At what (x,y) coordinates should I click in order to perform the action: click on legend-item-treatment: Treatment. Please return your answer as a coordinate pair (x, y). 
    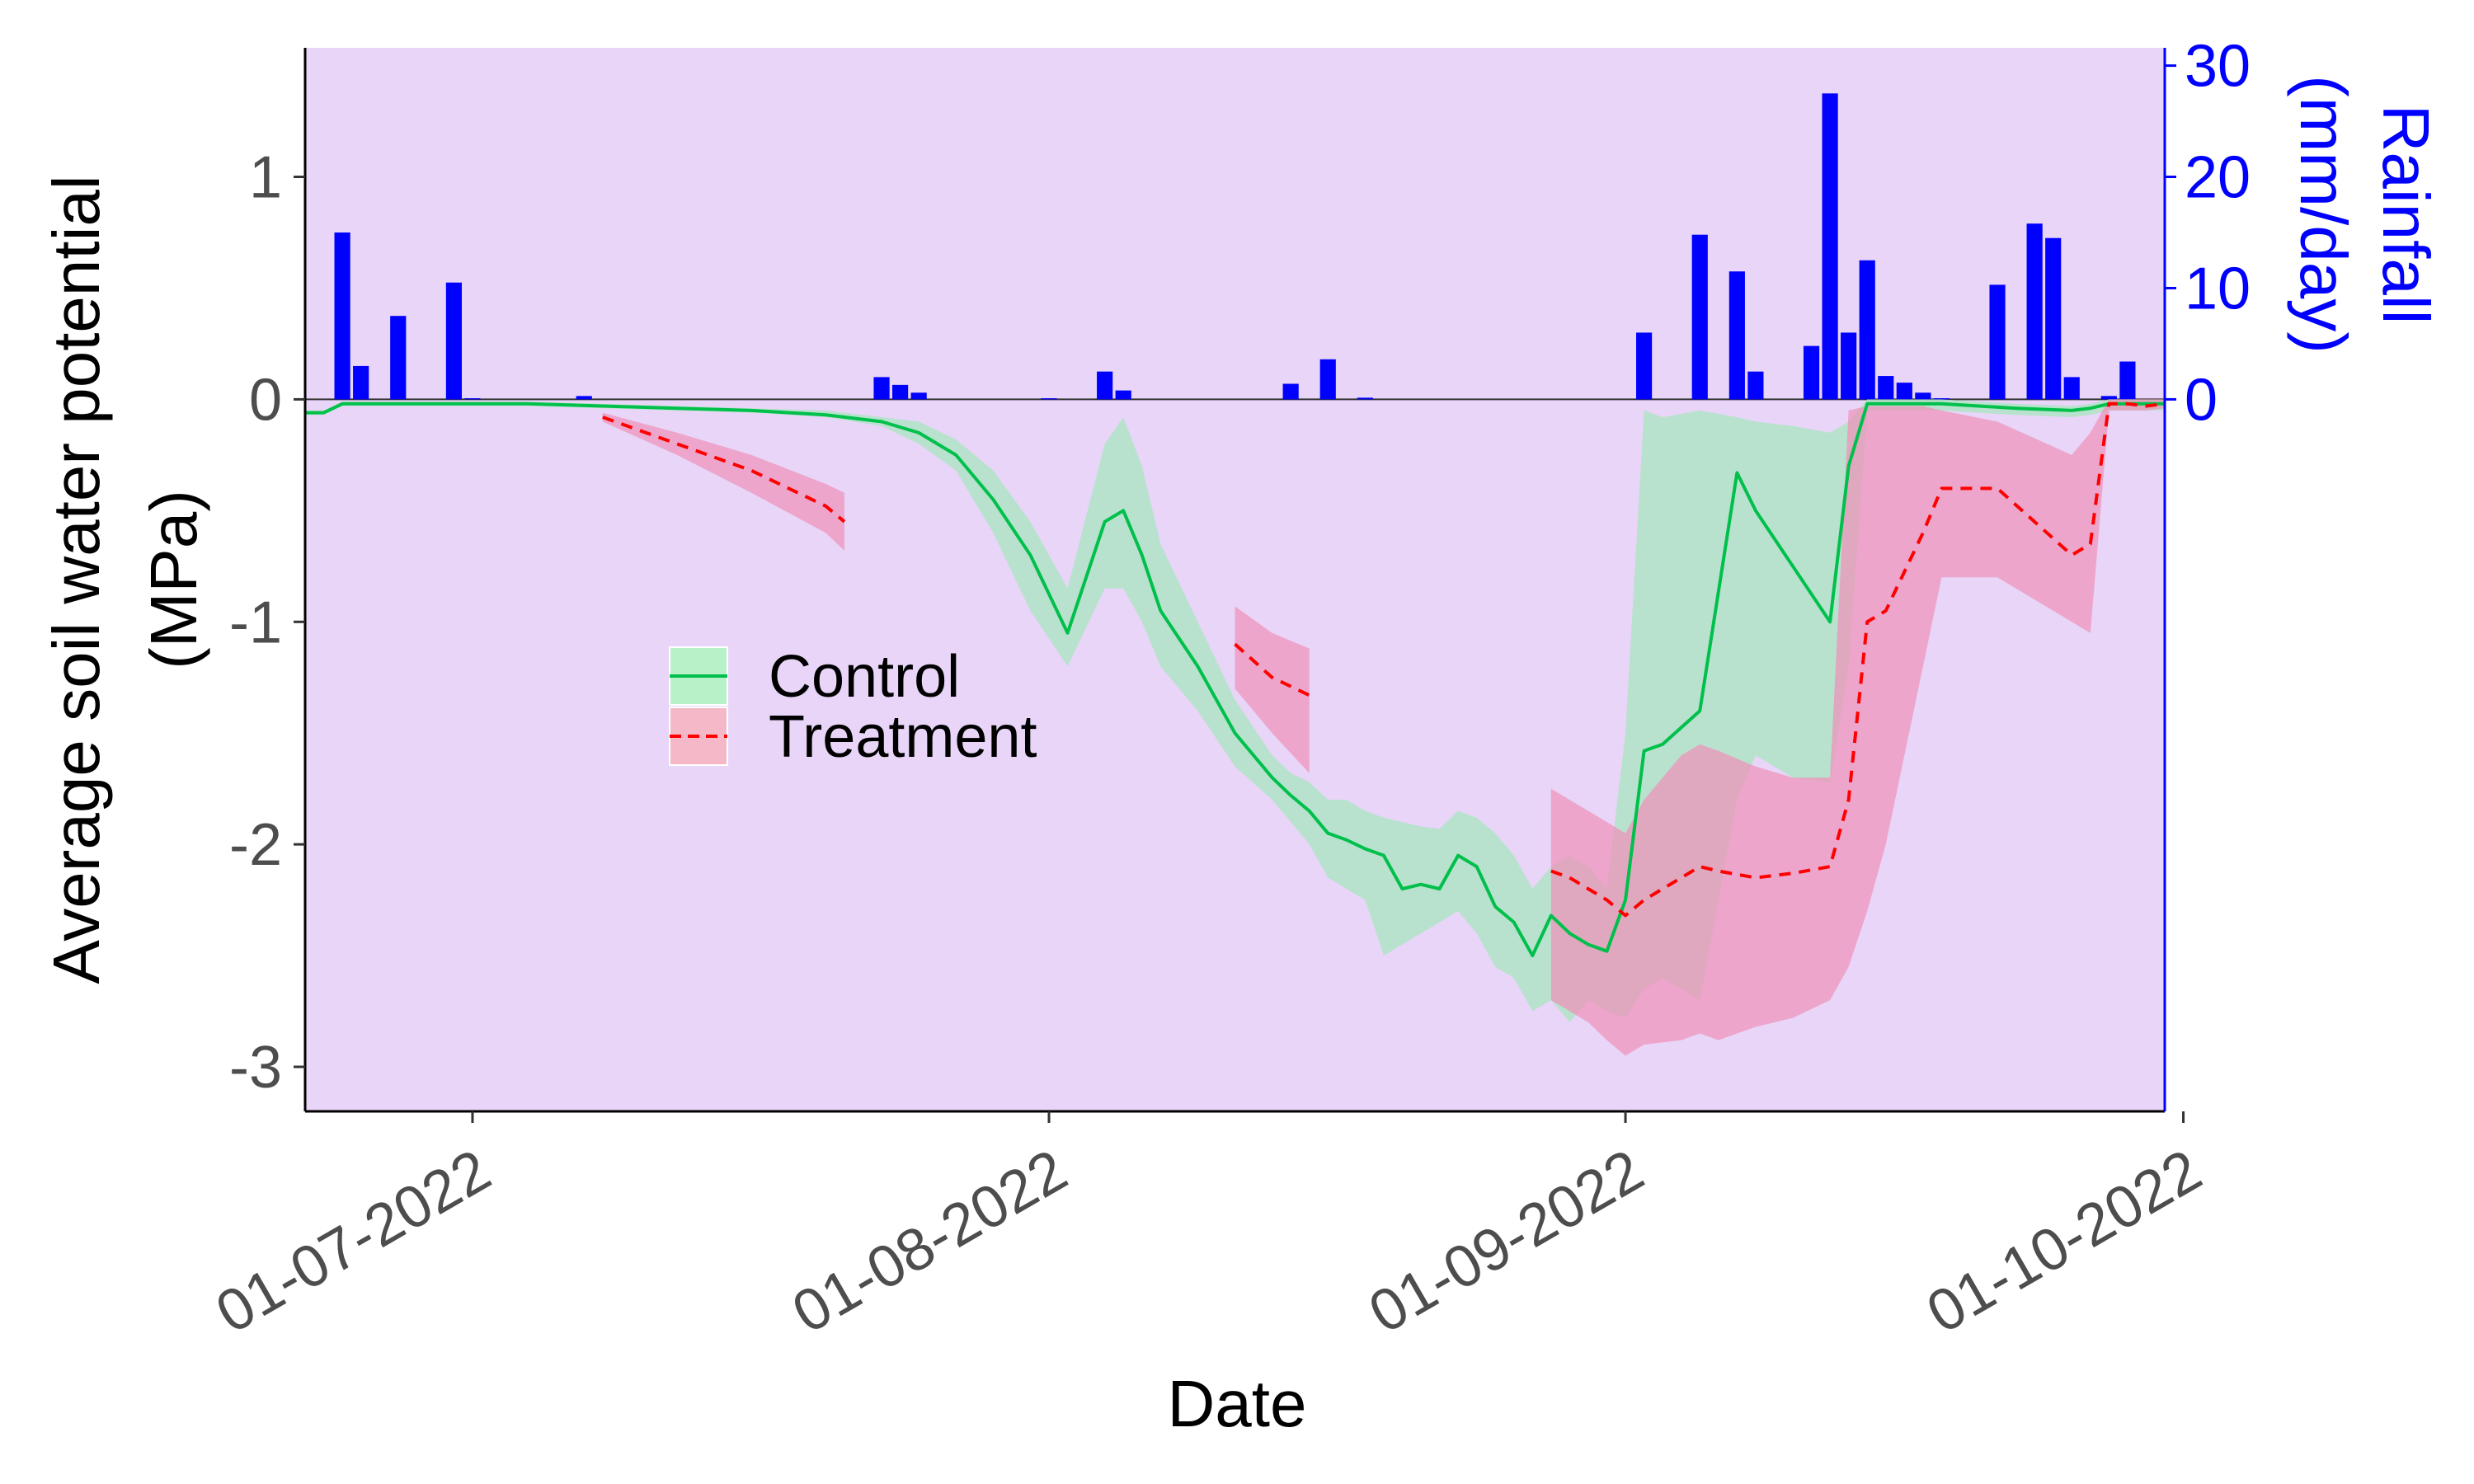
    Looking at the image, I should click on (853, 737).